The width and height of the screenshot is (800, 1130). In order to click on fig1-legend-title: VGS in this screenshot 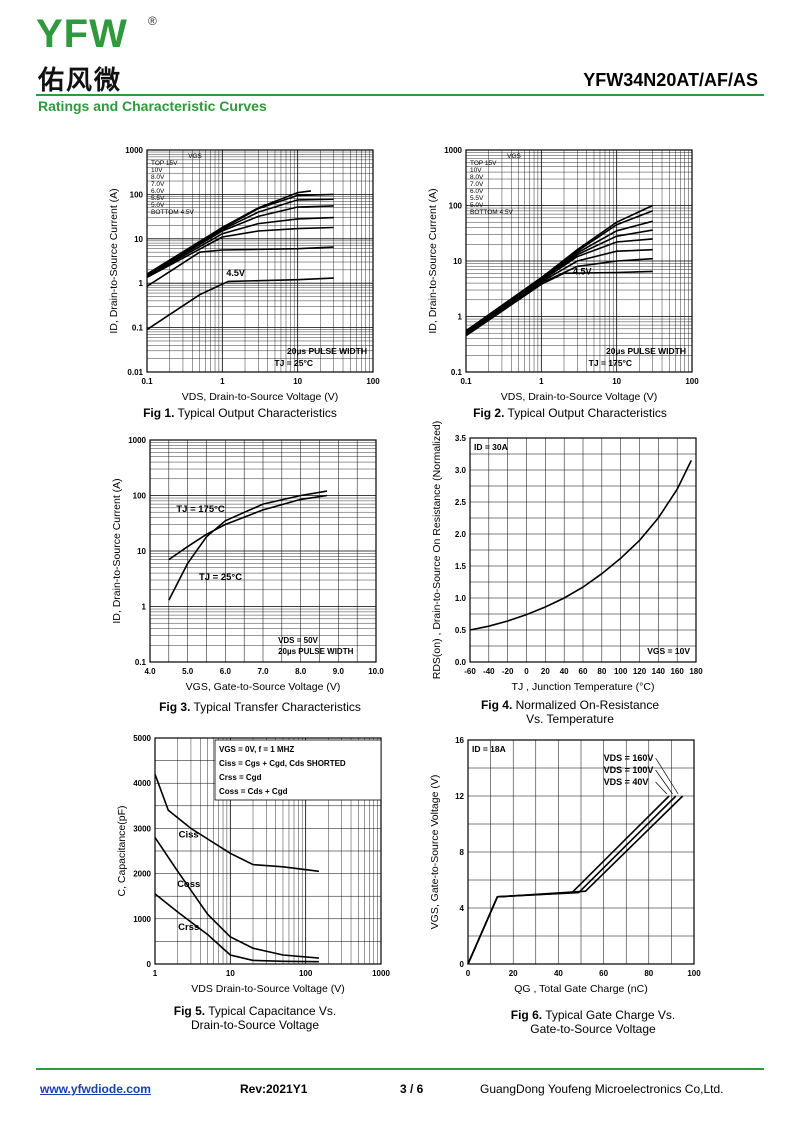, I will do `click(195, 156)`.